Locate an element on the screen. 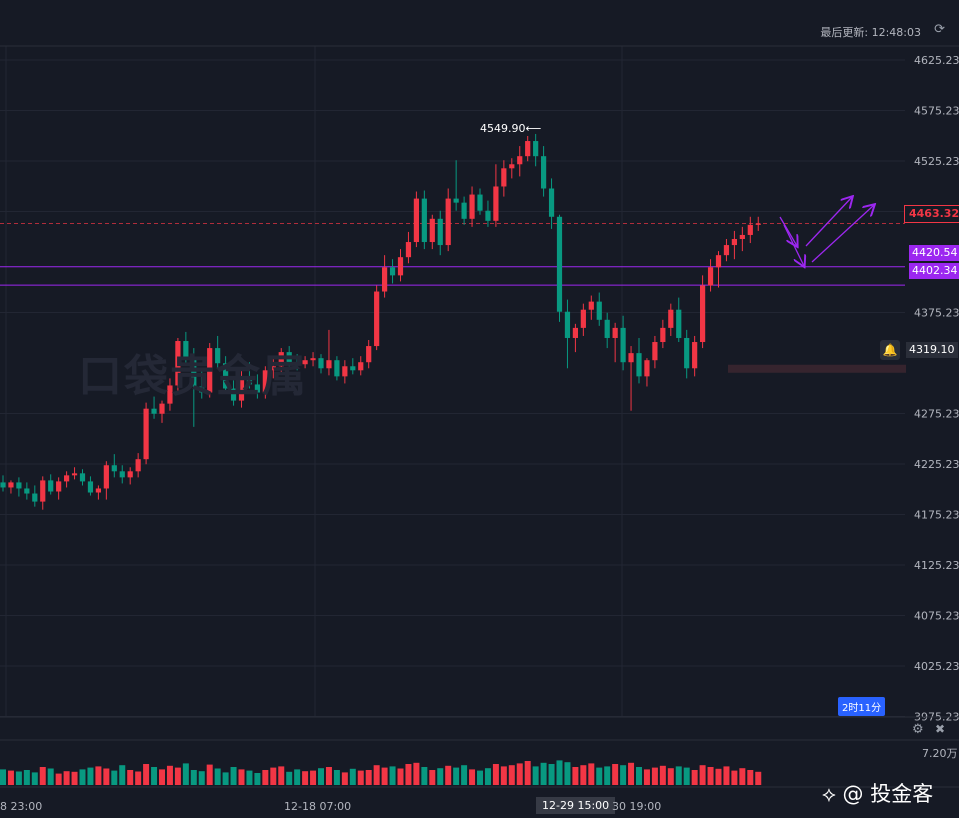 The width and height of the screenshot is (959, 818). peak-label: 4549.90⟵ is located at coordinates (511, 128).